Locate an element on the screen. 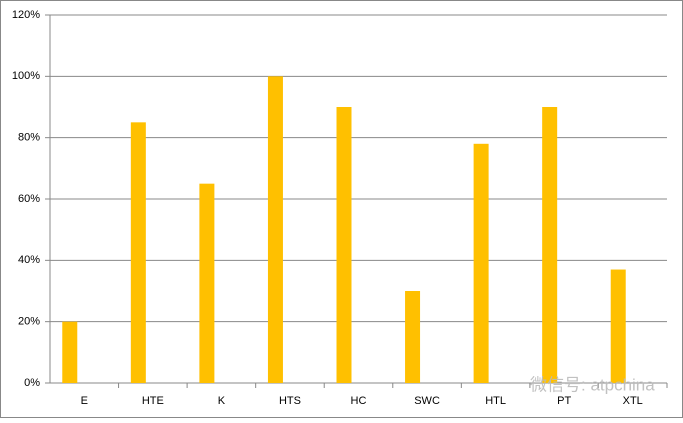  y-tick-label: 80% is located at coordinates (29, 138).